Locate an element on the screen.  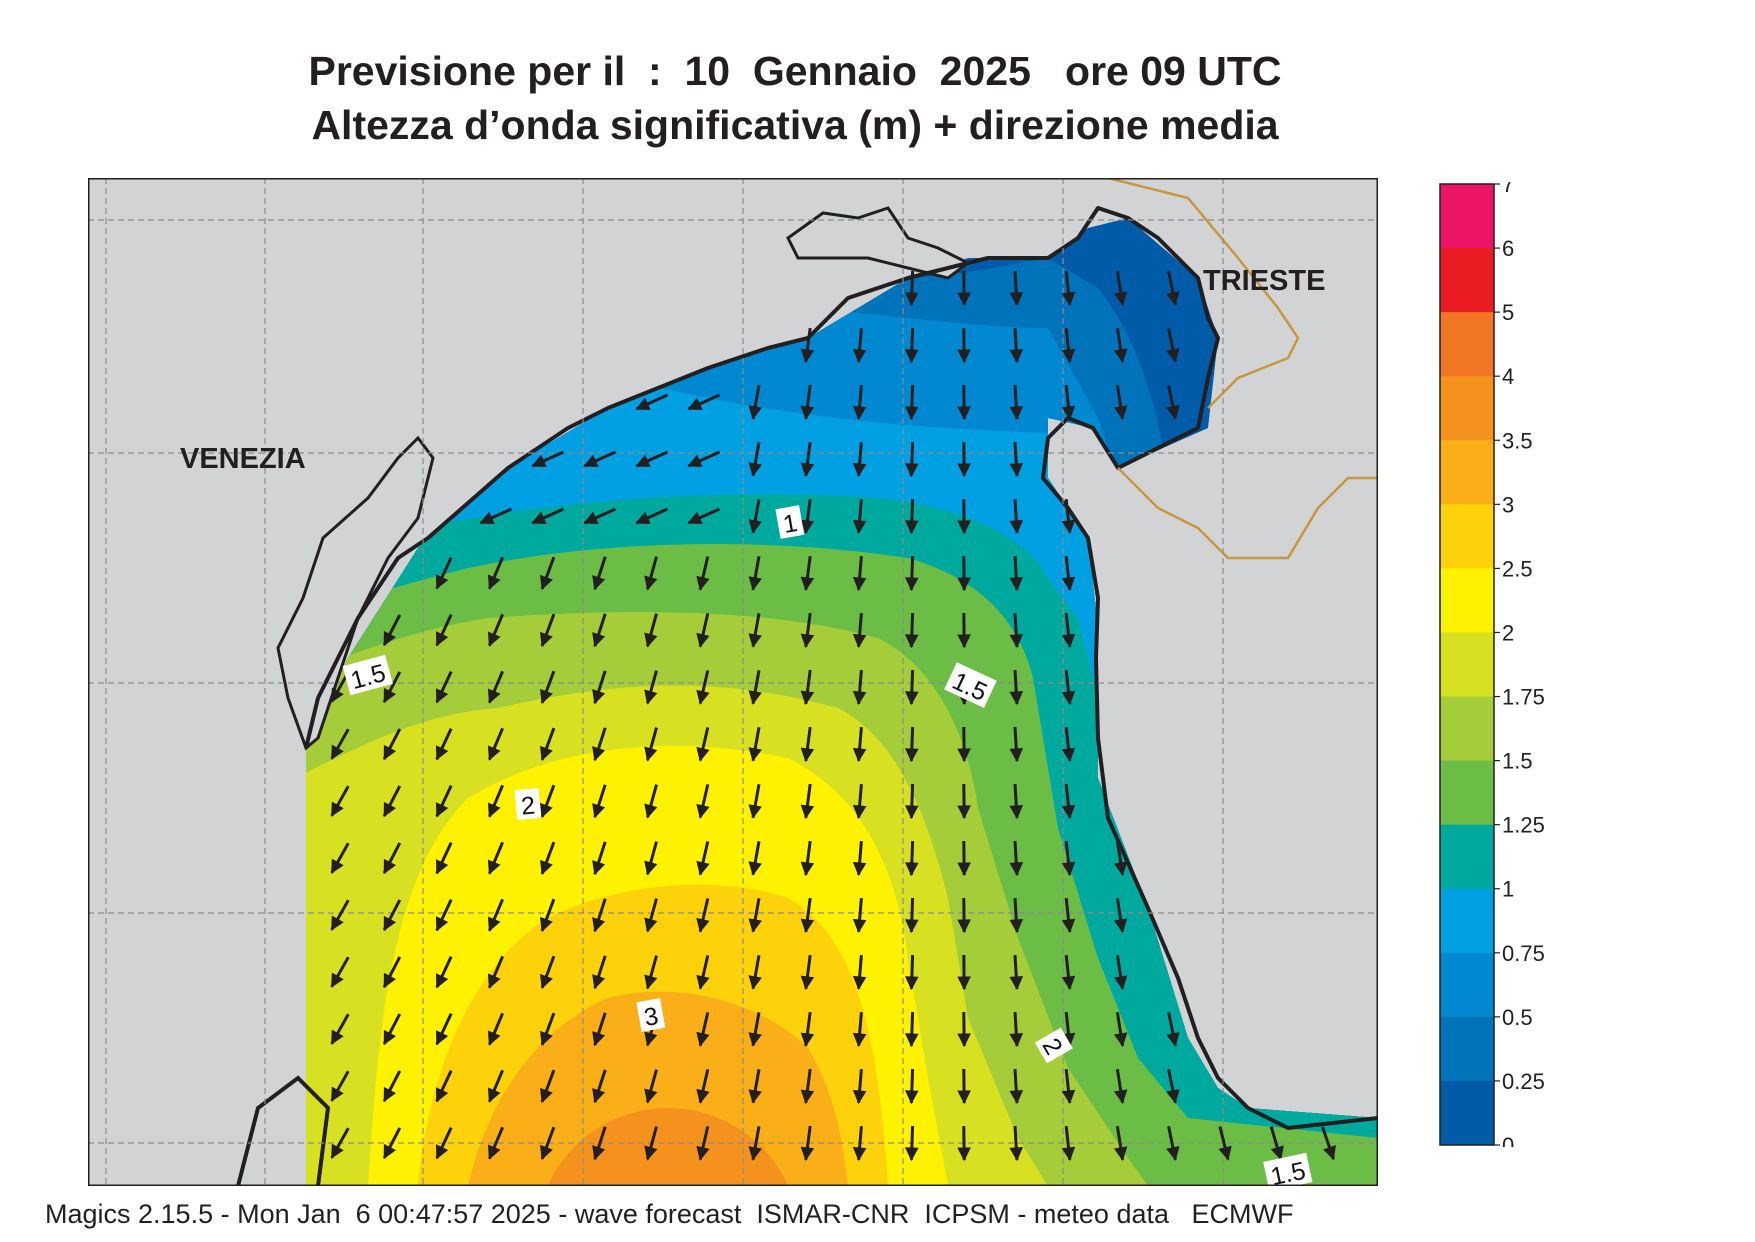
legend-tick-label: 1.25 is located at coordinates (1523, 825).